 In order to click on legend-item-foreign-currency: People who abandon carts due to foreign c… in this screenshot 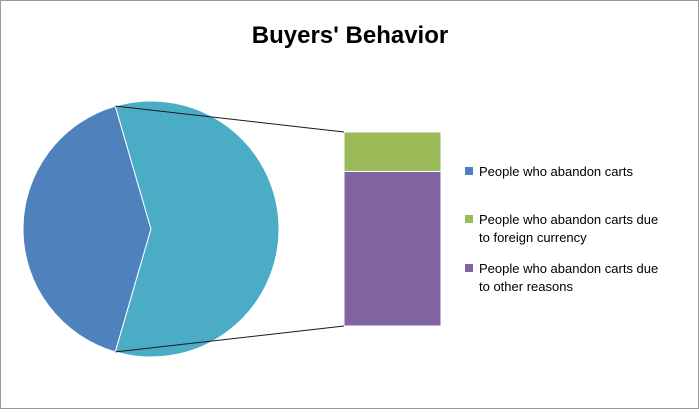, I will do `click(561, 228)`.